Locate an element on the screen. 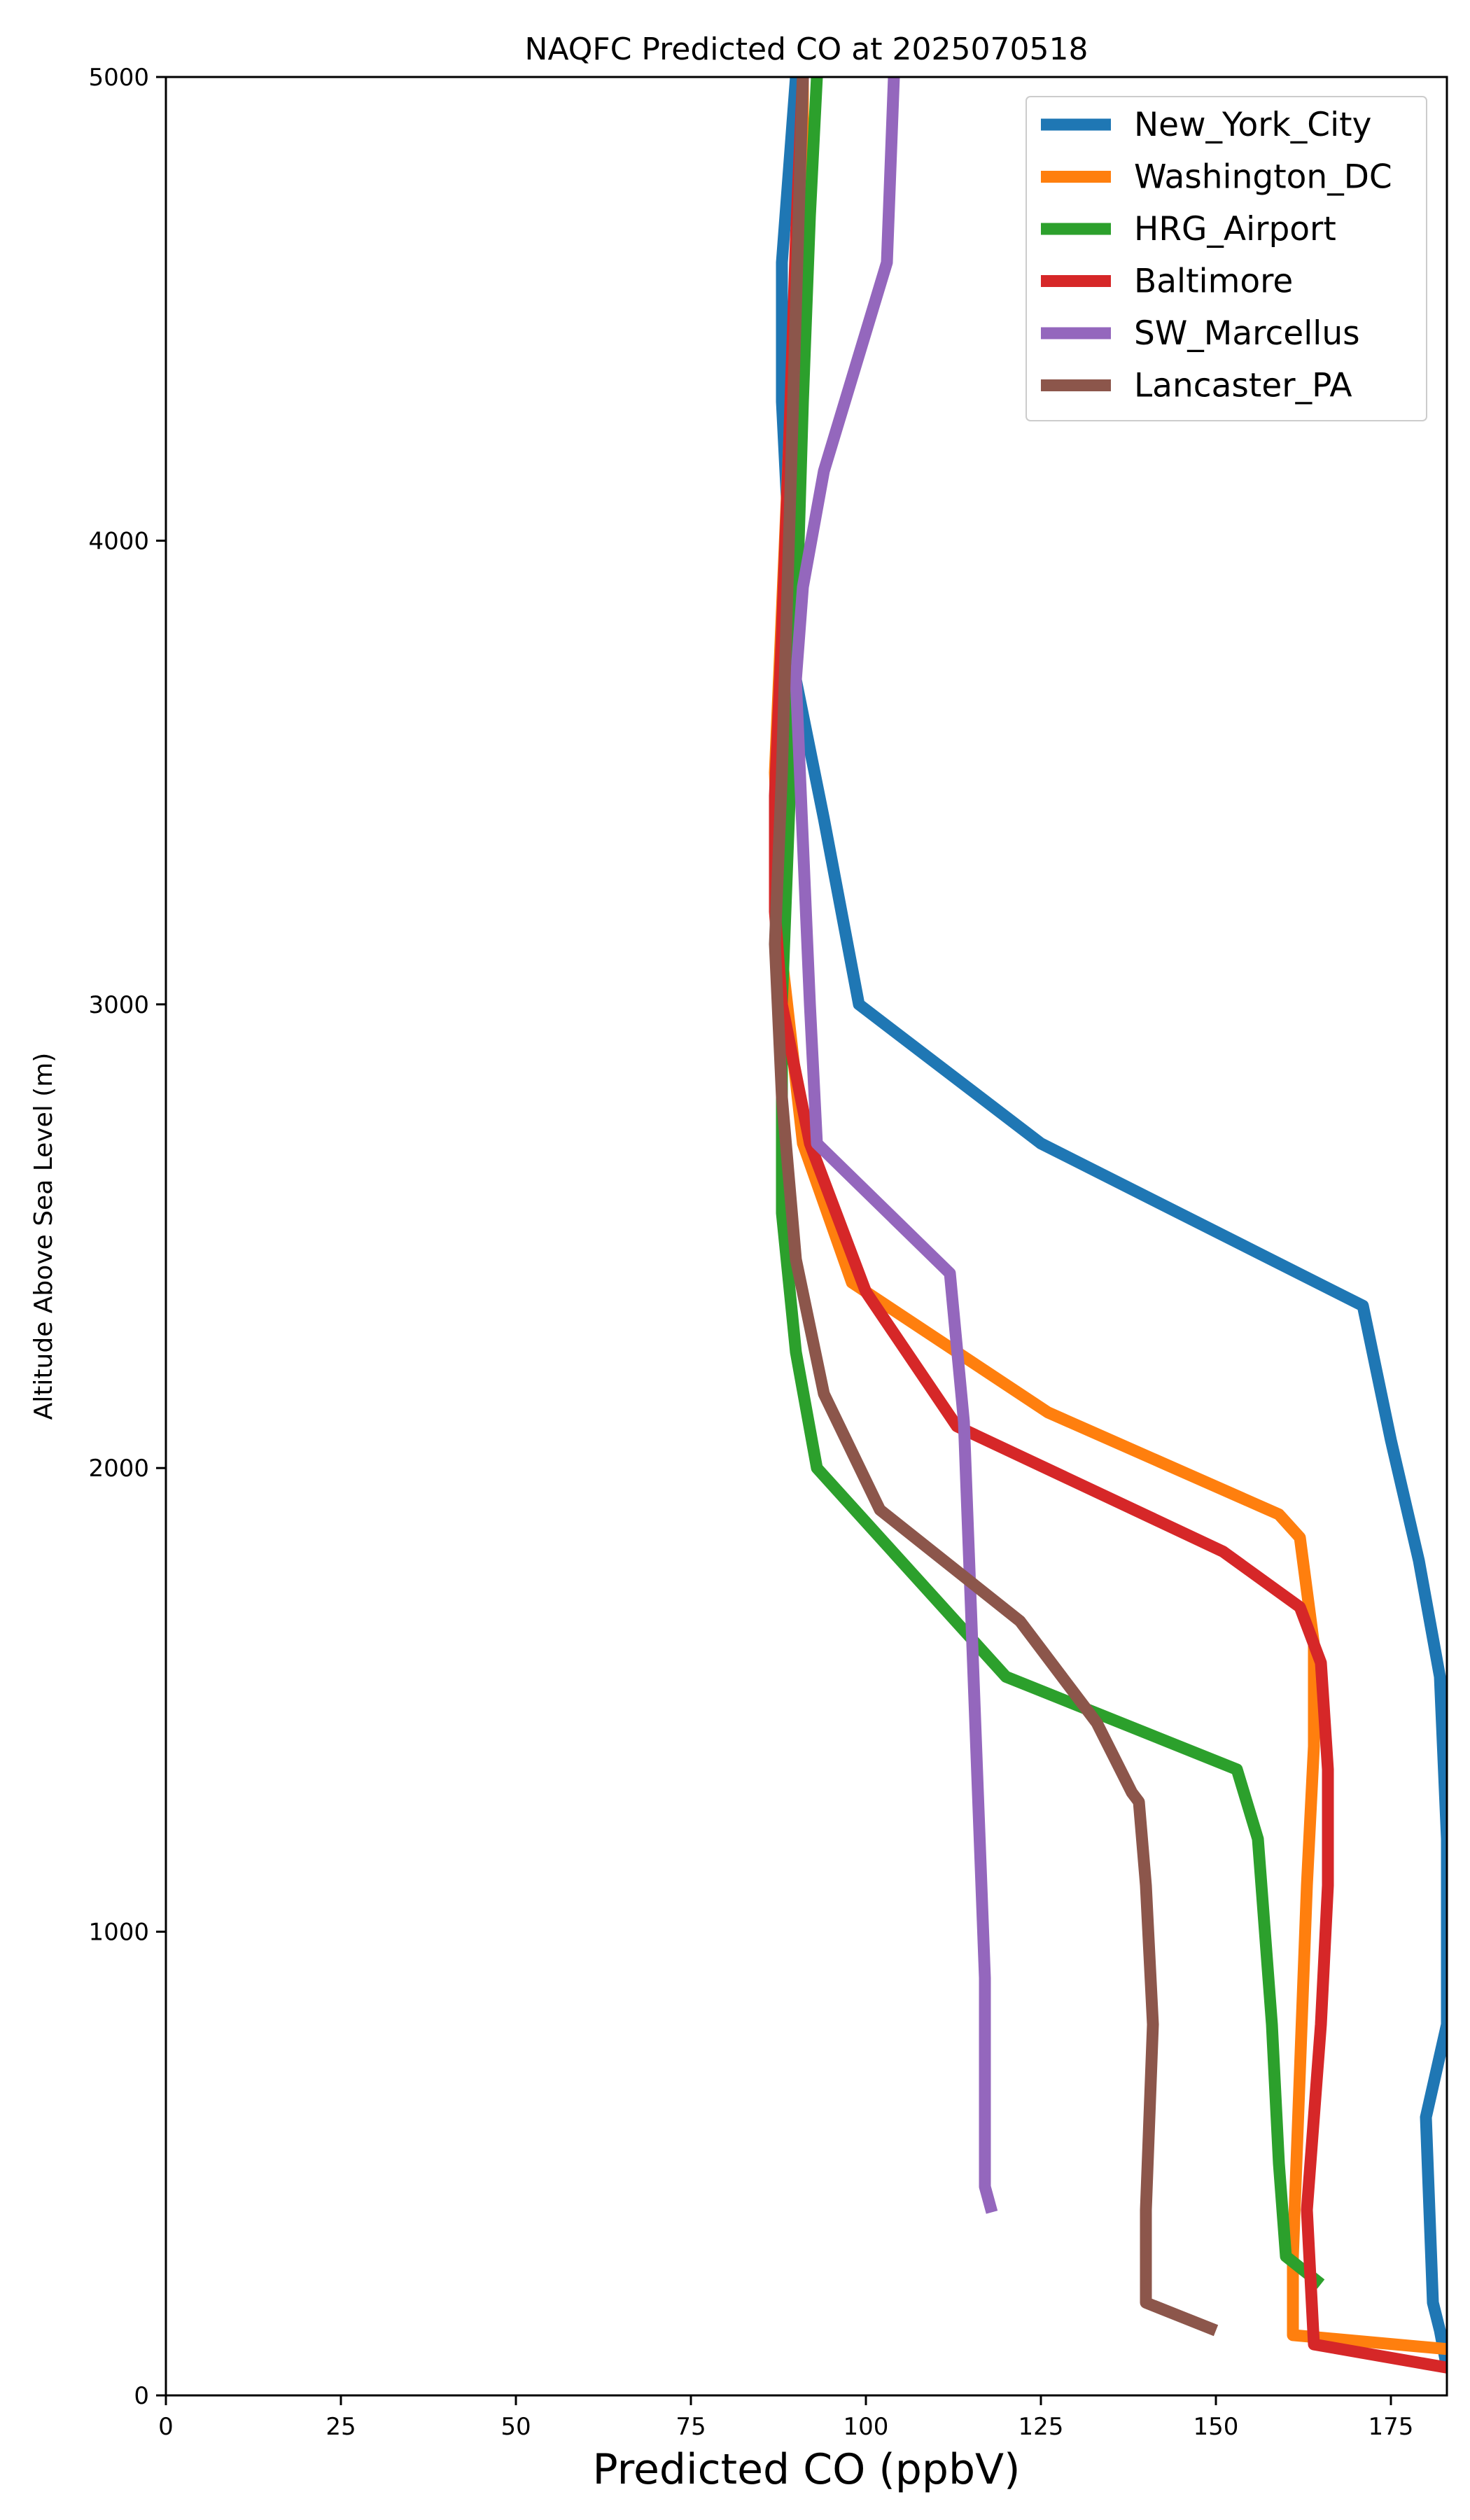 The height and width of the screenshot is (2520, 1470). legend-label: Lancaster_PA is located at coordinates (1243, 386).